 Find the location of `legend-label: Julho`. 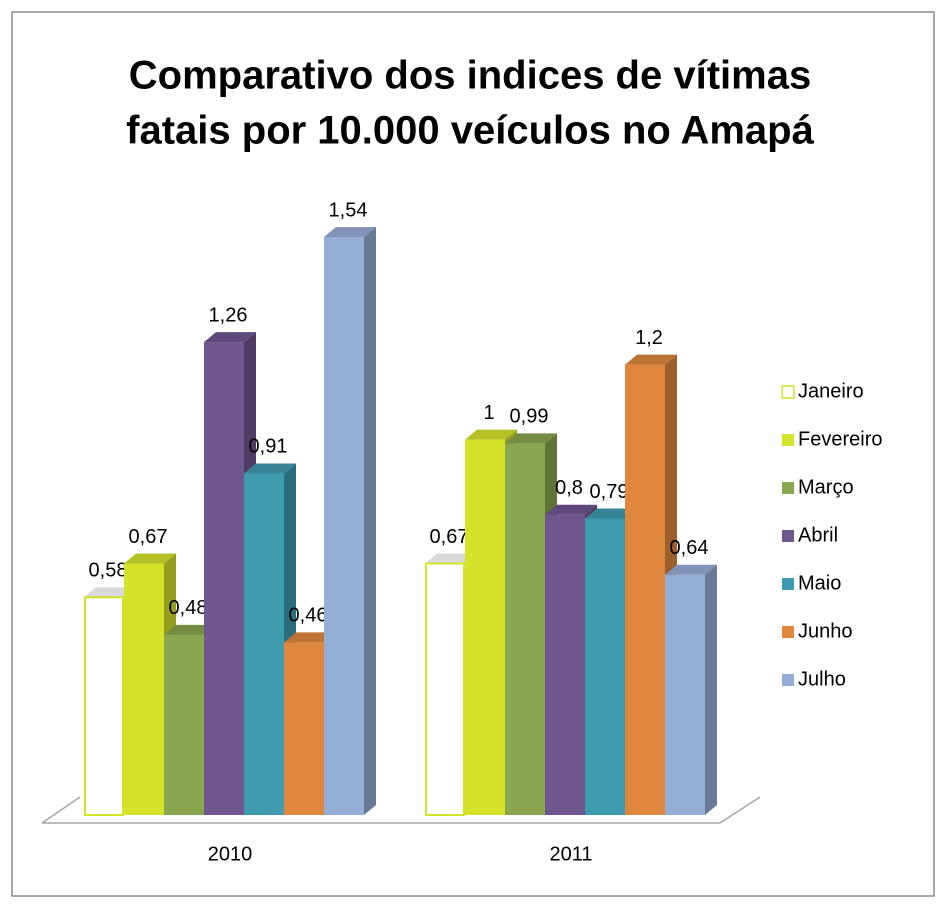

legend-label: Julho is located at coordinates (822, 679).